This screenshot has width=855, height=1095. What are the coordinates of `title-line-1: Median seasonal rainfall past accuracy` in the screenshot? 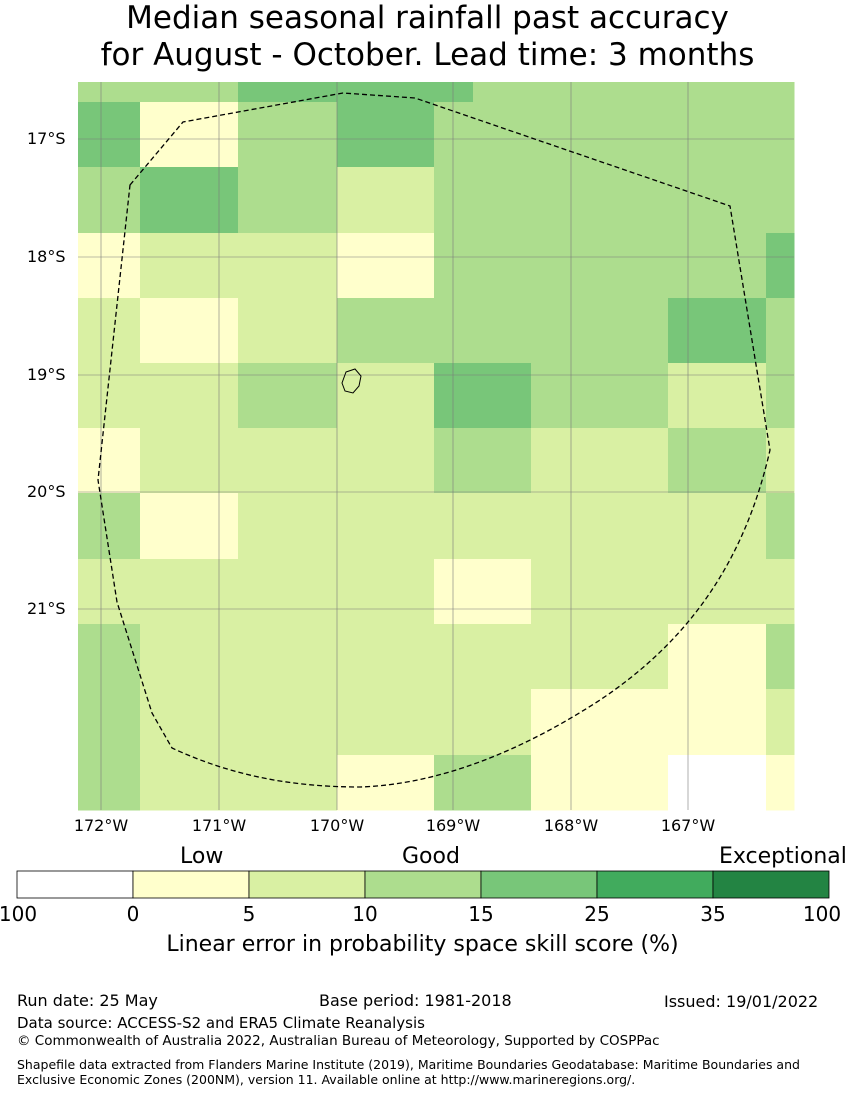 It's located at (427, 18).